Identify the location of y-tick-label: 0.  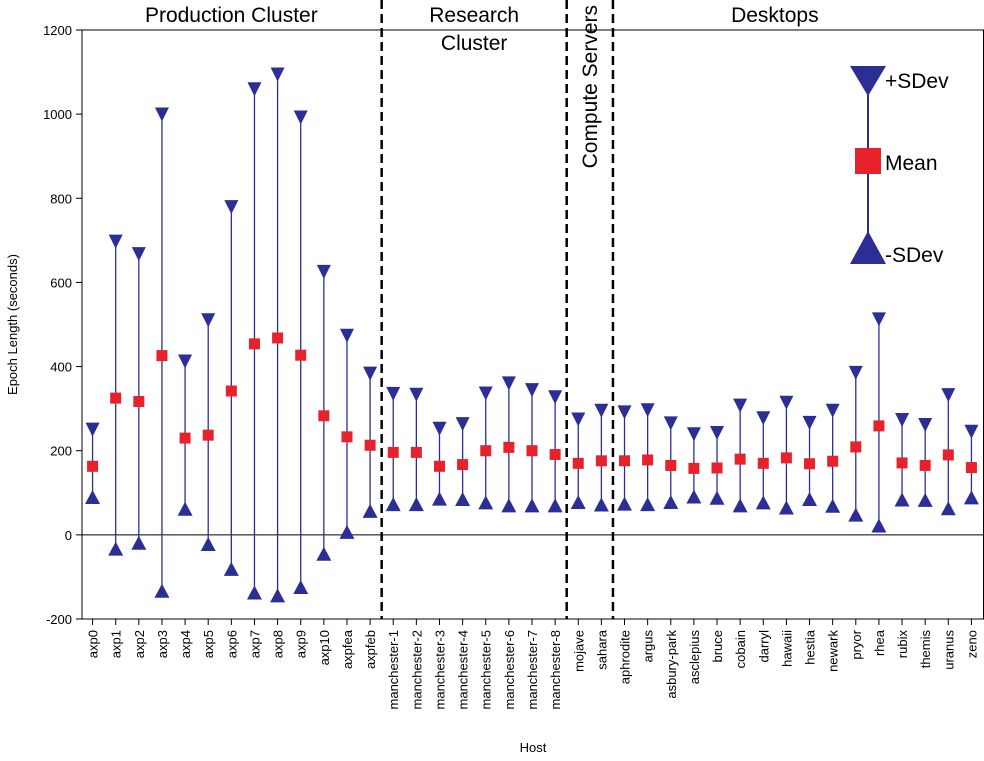
(68, 535).